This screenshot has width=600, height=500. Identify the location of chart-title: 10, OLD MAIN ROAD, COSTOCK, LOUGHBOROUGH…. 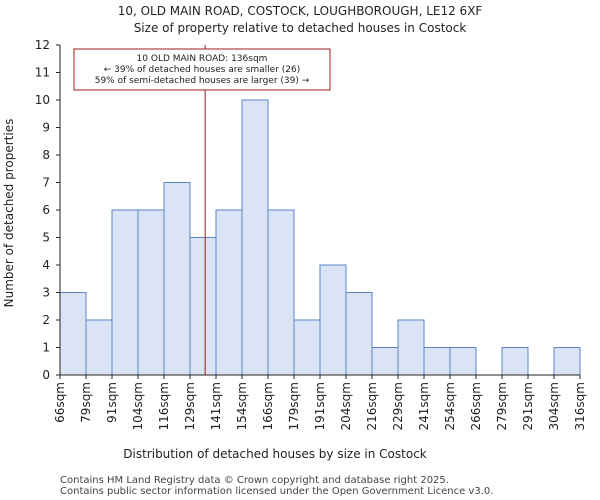
(300, 11).